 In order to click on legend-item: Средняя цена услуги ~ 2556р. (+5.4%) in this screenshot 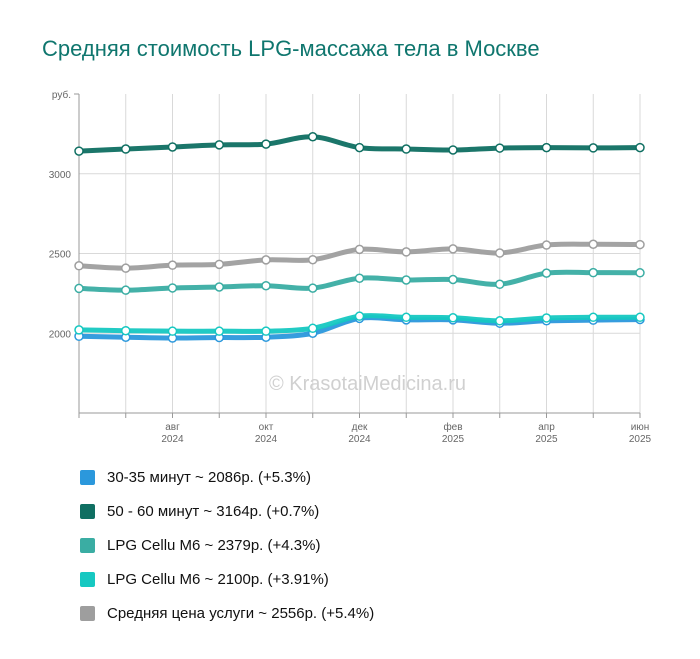, I will do `click(227, 613)`.